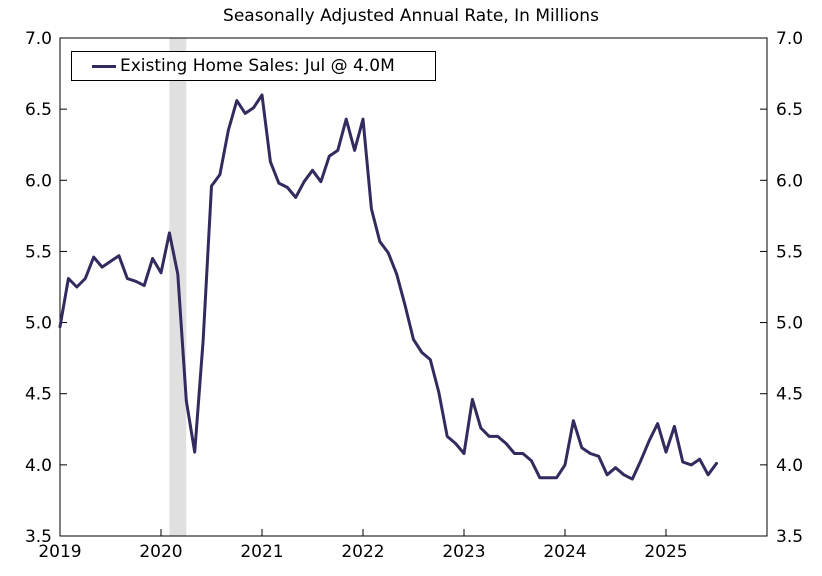  I want to click on y-tick-label-right: 4.0, so click(789, 466).